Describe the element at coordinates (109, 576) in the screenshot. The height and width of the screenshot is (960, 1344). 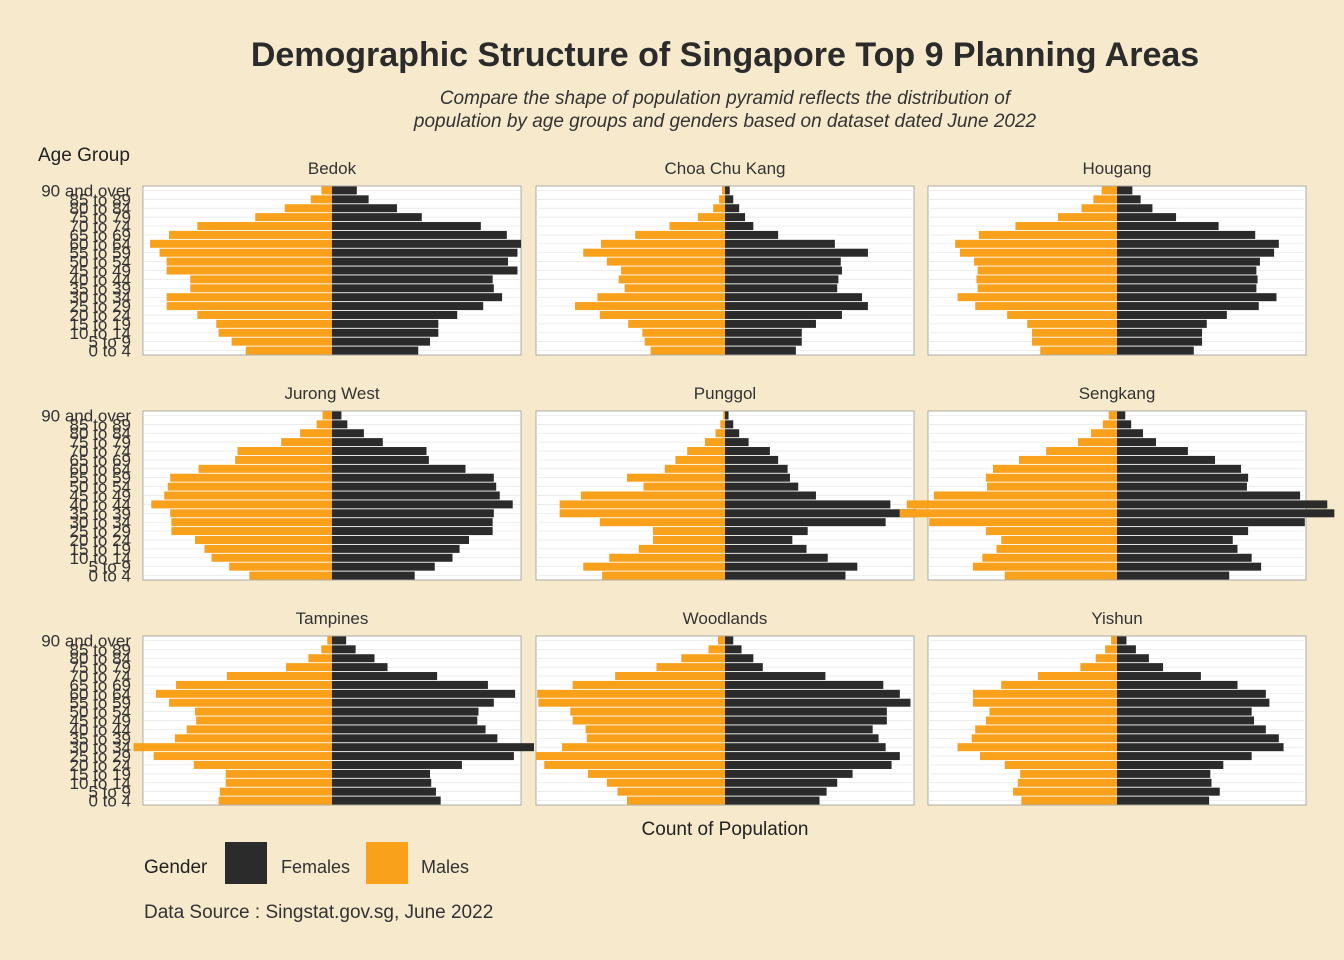
I see `age-tick-label: 0 to 4` at that location.